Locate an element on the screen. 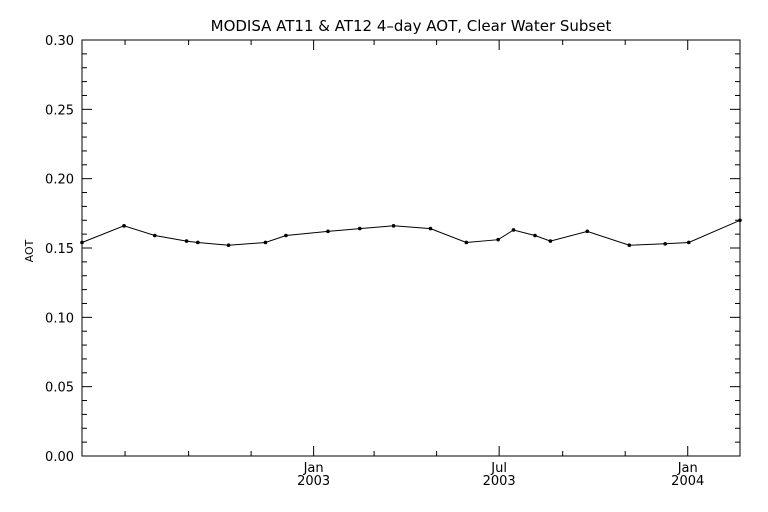 Image resolution: width=768 pixels, height=512 pixels. series-line is located at coordinates (411, 232).